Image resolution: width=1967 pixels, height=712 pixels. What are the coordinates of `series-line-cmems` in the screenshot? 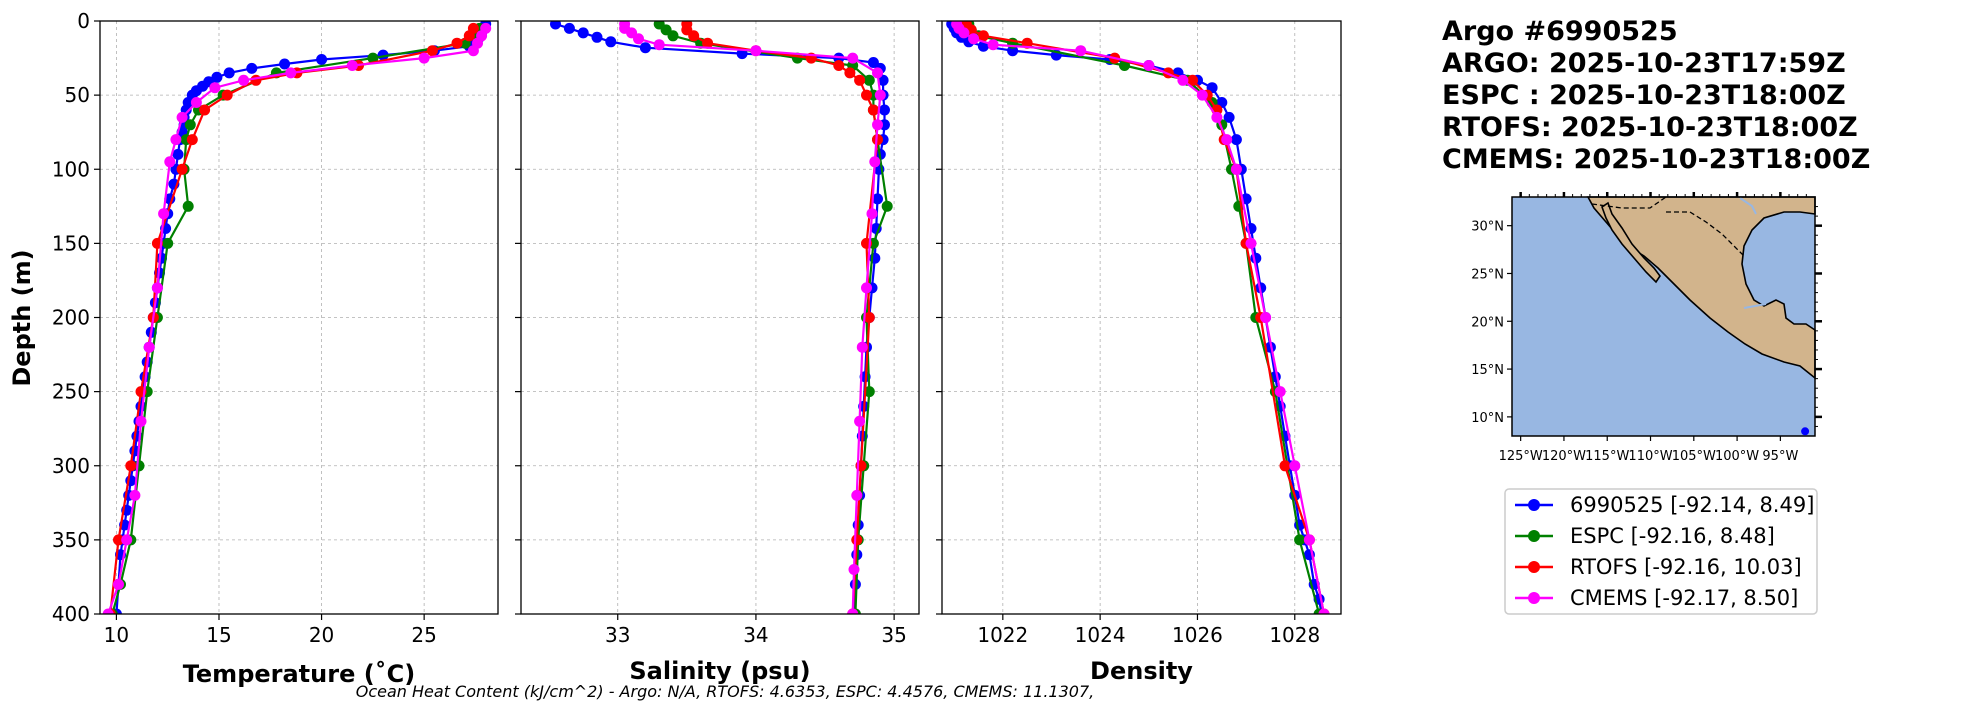 It's located at (752, 319).